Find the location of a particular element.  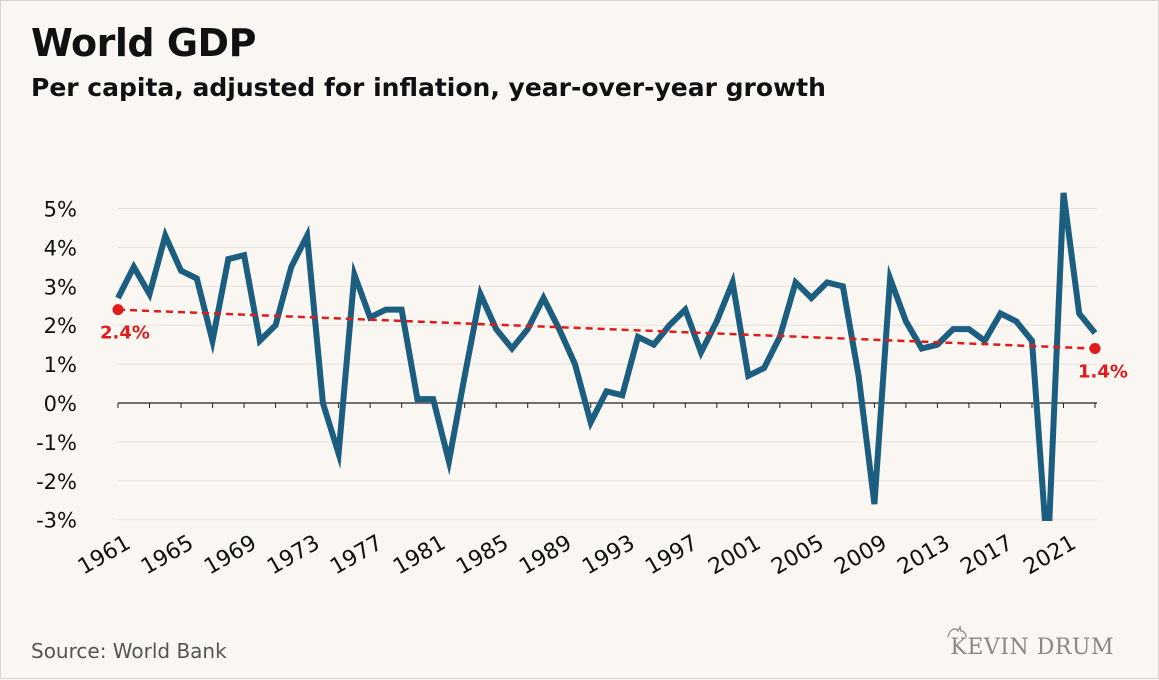

x-tick-label: 2009 is located at coordinates (860, 556).